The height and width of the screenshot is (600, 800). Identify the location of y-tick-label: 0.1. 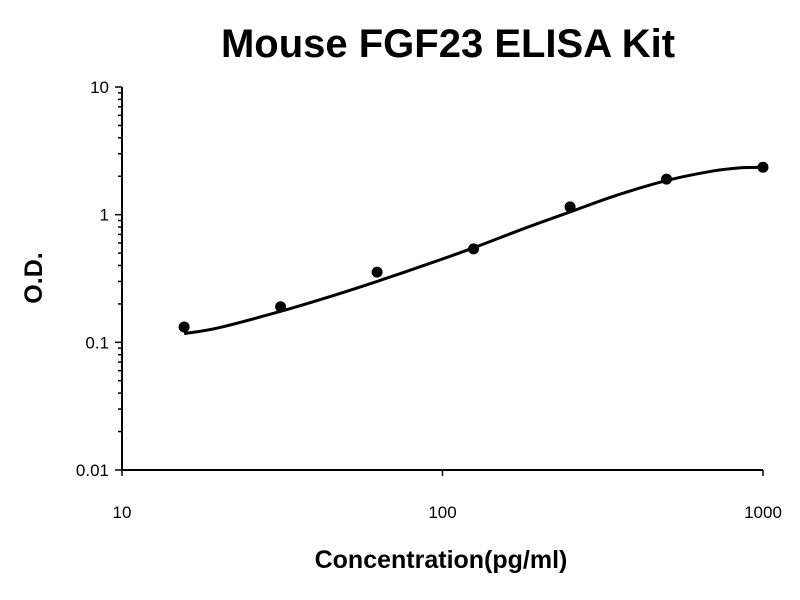
(97, 342).